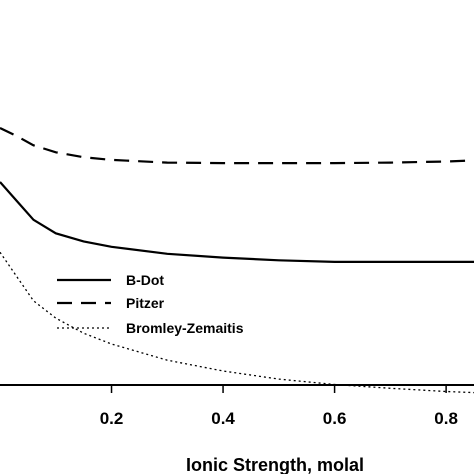  What do you see at coordinates (279, 406) in the screenshot?
I see `x-ticks: 0.2 0.4 0.6 0.8` at bounding box center [279, 406].